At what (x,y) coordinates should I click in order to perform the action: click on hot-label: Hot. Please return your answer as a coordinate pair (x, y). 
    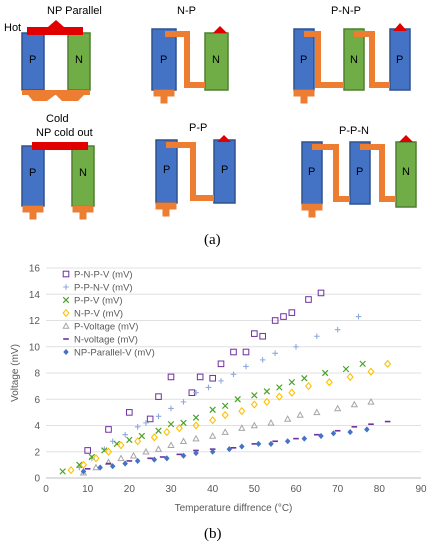
    Looking at the image, I should click on (13, 28).